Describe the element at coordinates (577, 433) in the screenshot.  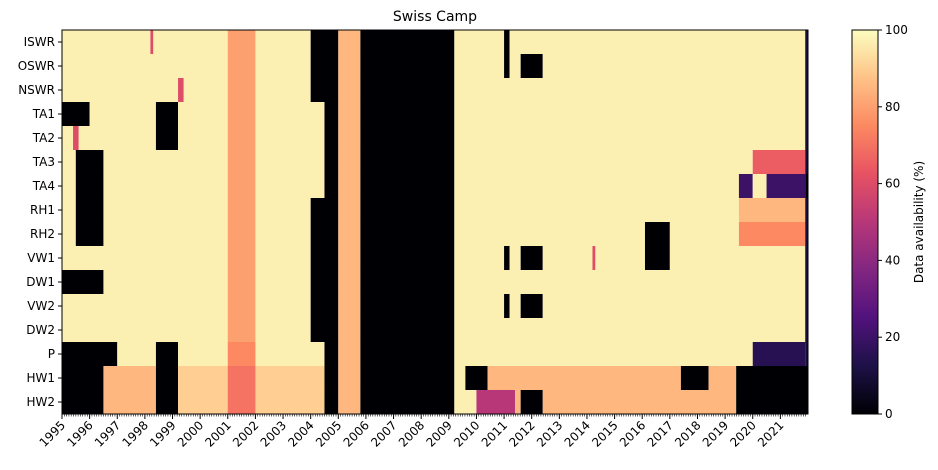
I see `x-tick-label-2014: 2014` at that location.